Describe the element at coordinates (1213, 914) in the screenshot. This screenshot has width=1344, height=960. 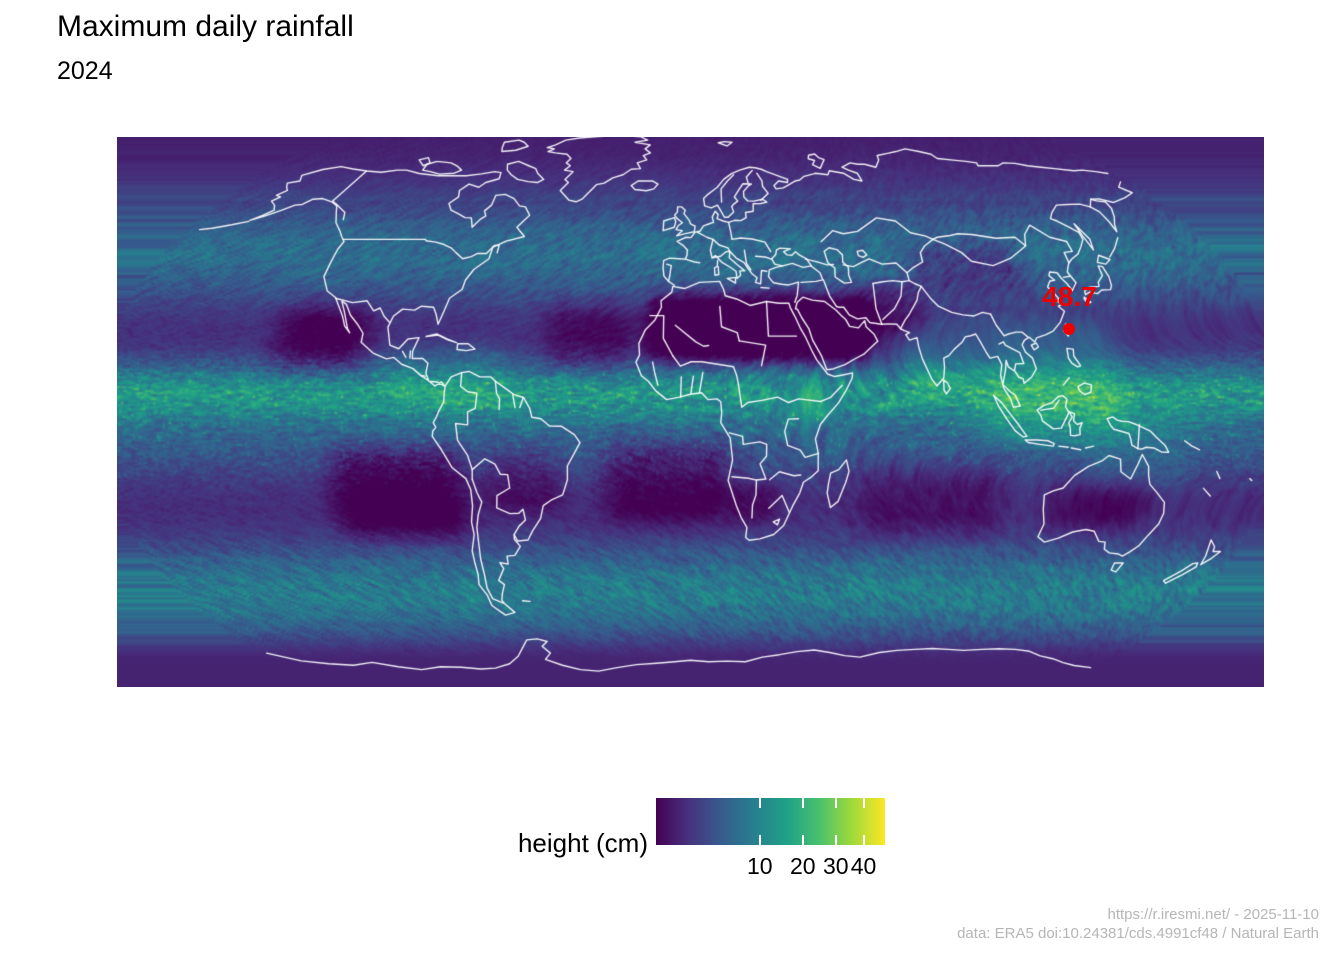
I see `caption-line-1: https://r.iresmi.net/ - 2025-11-10` at that location.